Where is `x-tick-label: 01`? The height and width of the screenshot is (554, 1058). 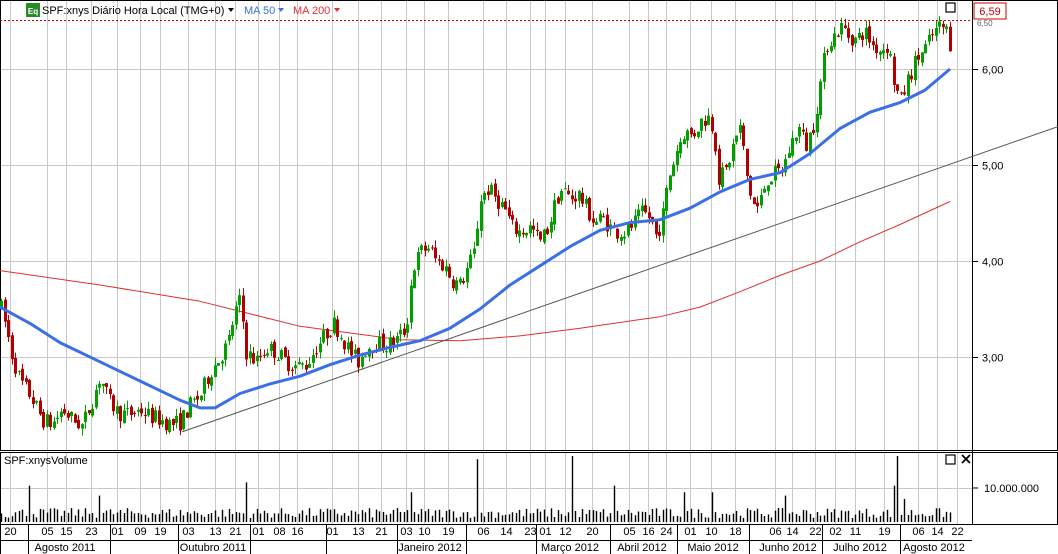
x-tick-label: 01 is located at coordinates (332, 532).